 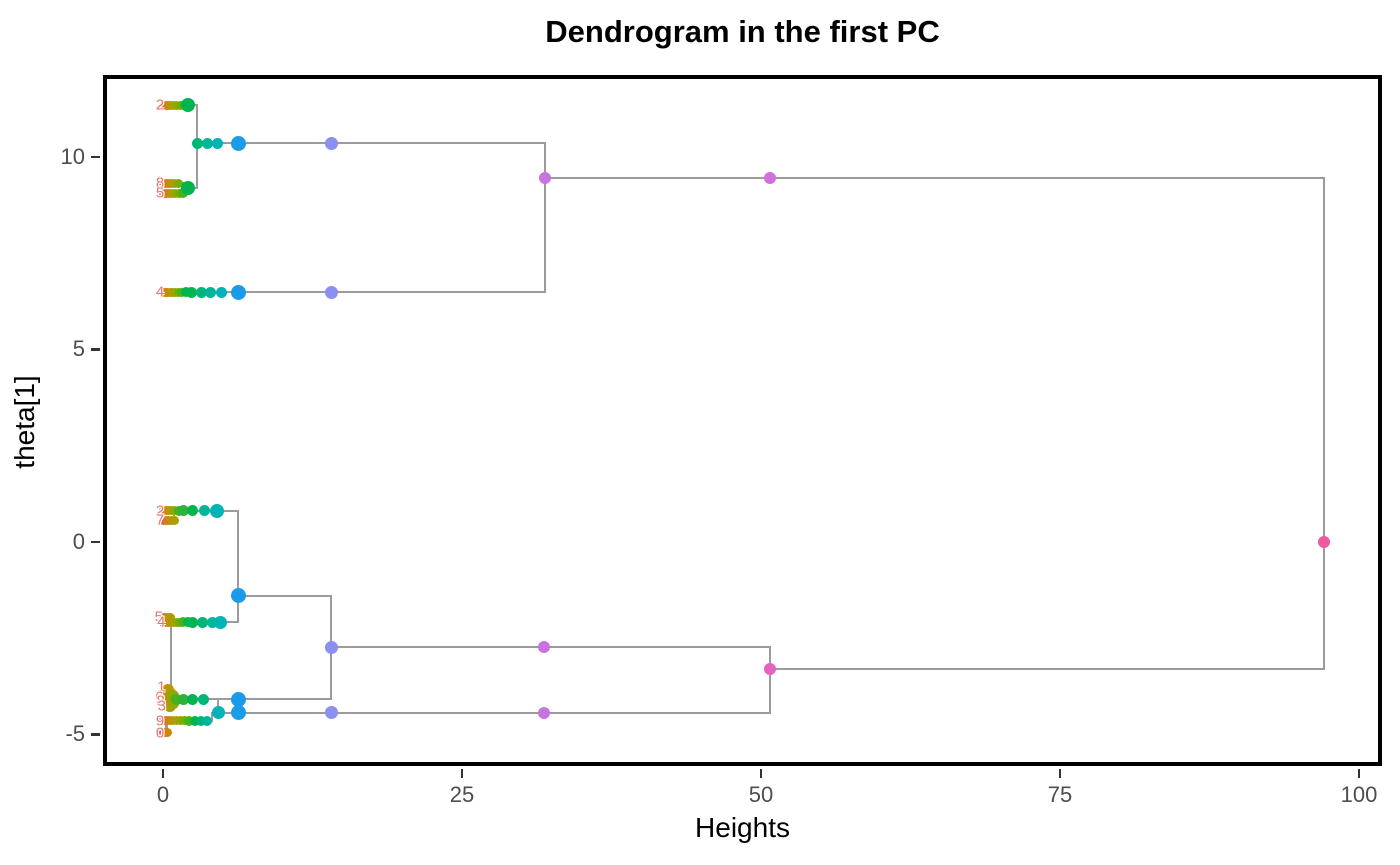 What do you see at coordinates (78, 349) in the screenshot?
I see `y-tick-label: 5` at bounding box center [78, 349].